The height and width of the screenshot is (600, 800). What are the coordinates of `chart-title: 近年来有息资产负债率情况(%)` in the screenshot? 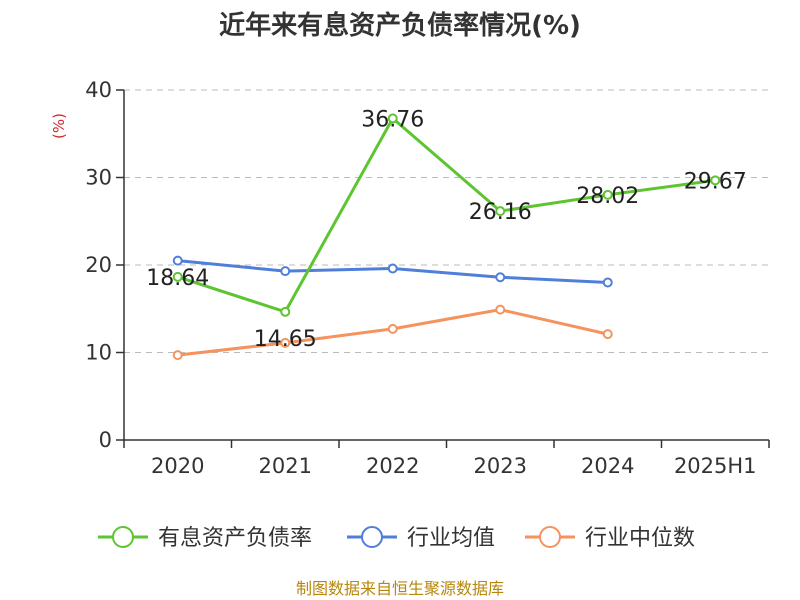 It's located at (400, 25).